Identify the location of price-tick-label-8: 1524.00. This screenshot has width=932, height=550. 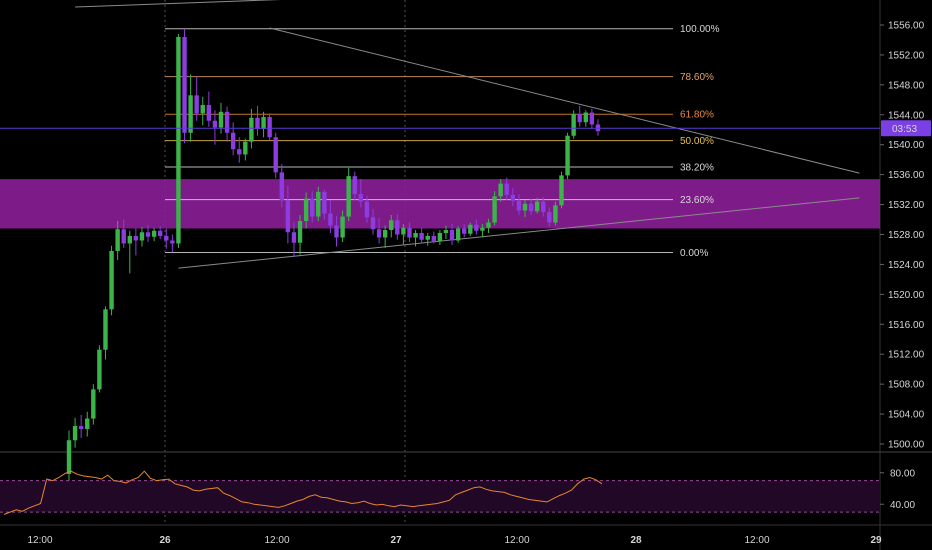
(906, 265).